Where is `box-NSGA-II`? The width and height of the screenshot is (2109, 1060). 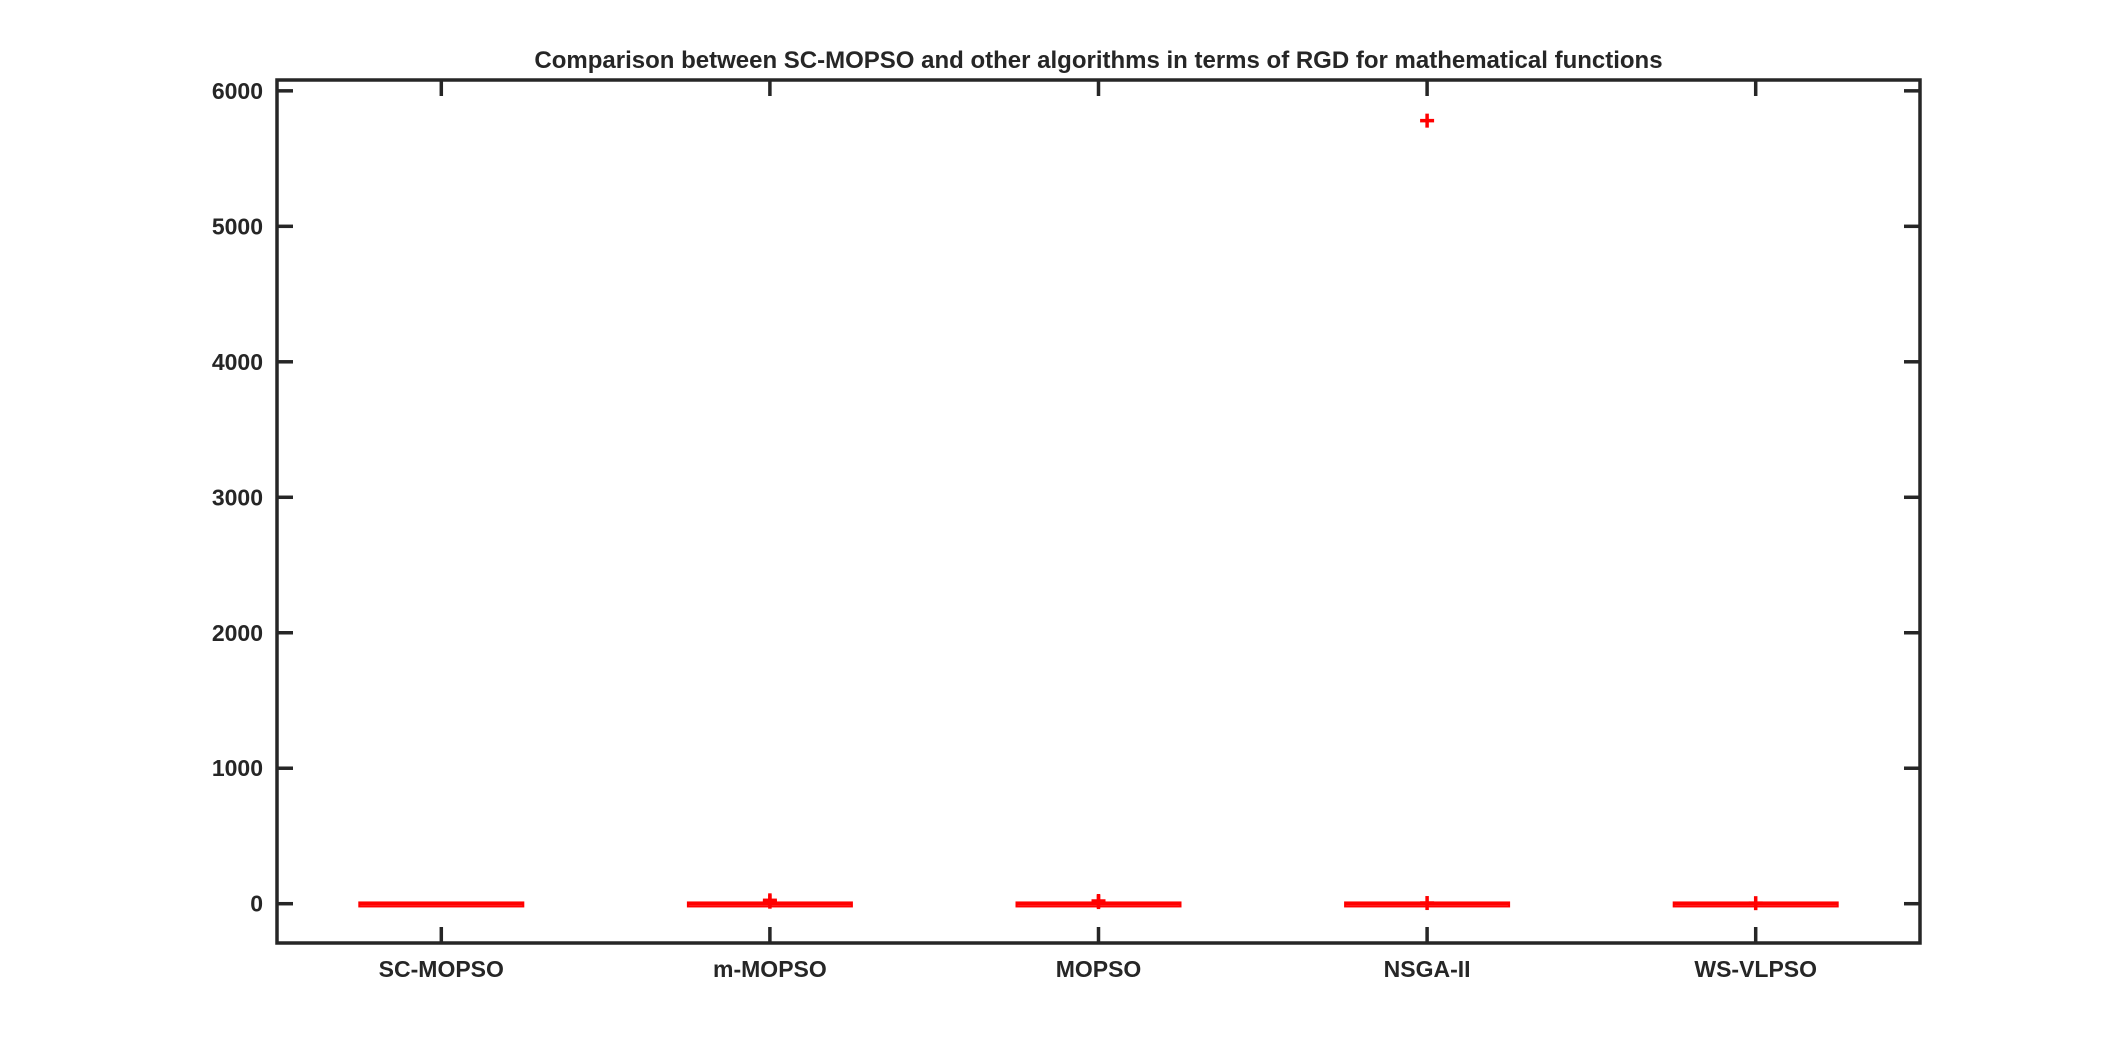 box-NSGA-II is located at coordinates (1427, 512).